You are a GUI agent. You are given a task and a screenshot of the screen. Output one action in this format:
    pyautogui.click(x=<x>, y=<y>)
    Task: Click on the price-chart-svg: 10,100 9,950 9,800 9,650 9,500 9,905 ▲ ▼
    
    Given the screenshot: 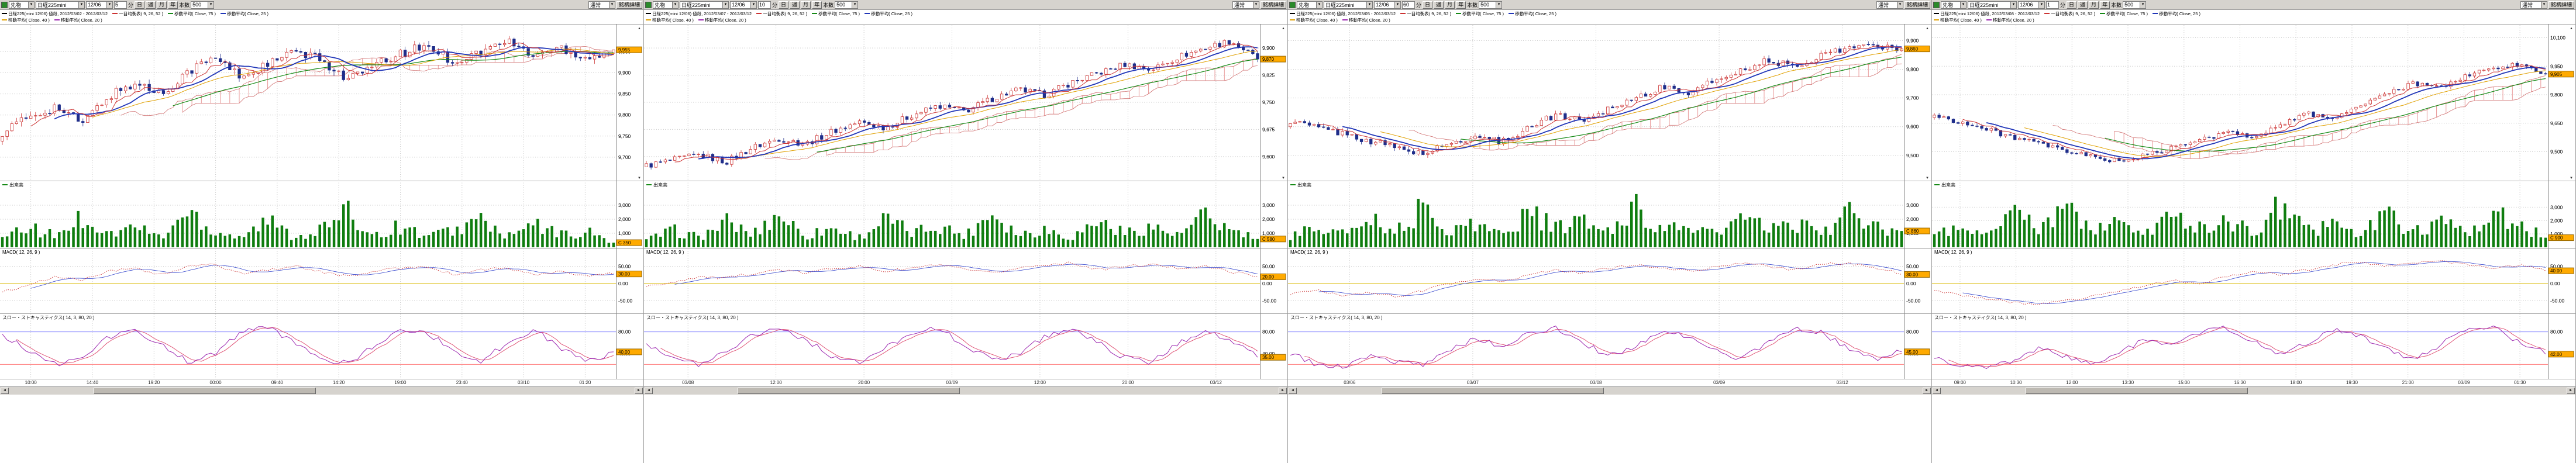 What is the action you would take?
    pyautogui.click(x=2253, y=102)
    